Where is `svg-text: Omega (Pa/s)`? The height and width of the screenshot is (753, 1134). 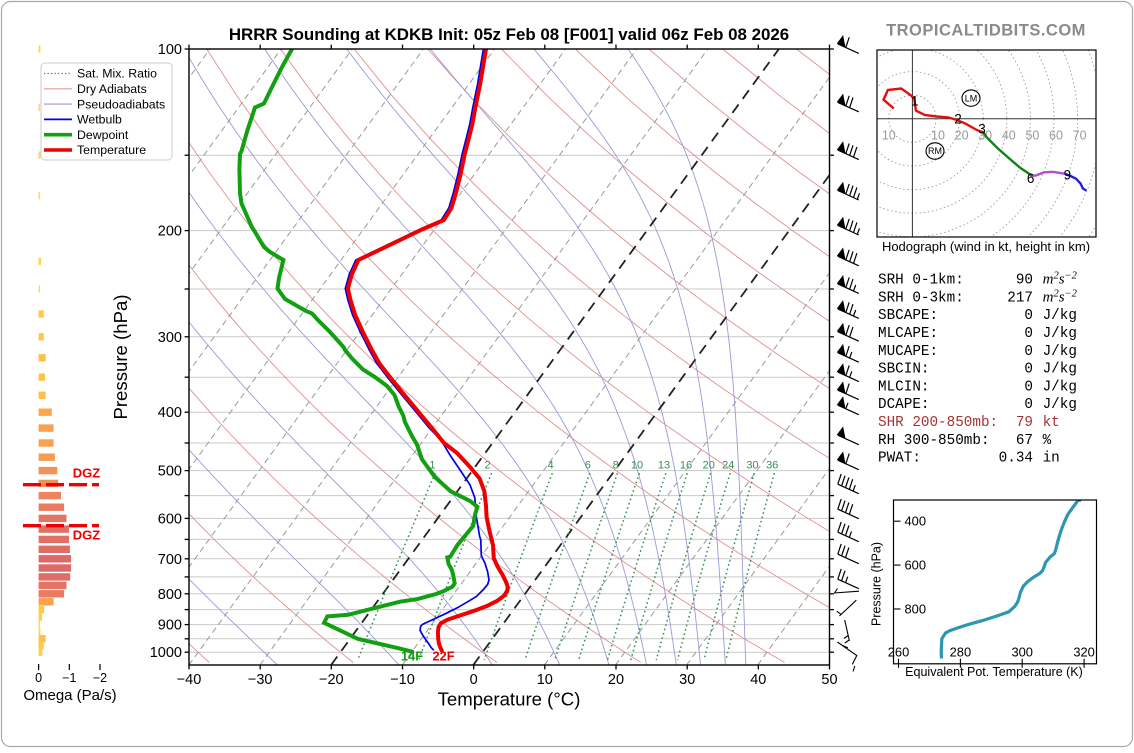
svg-text: Omega (Pa/s) is located at coordinates (69, 695).